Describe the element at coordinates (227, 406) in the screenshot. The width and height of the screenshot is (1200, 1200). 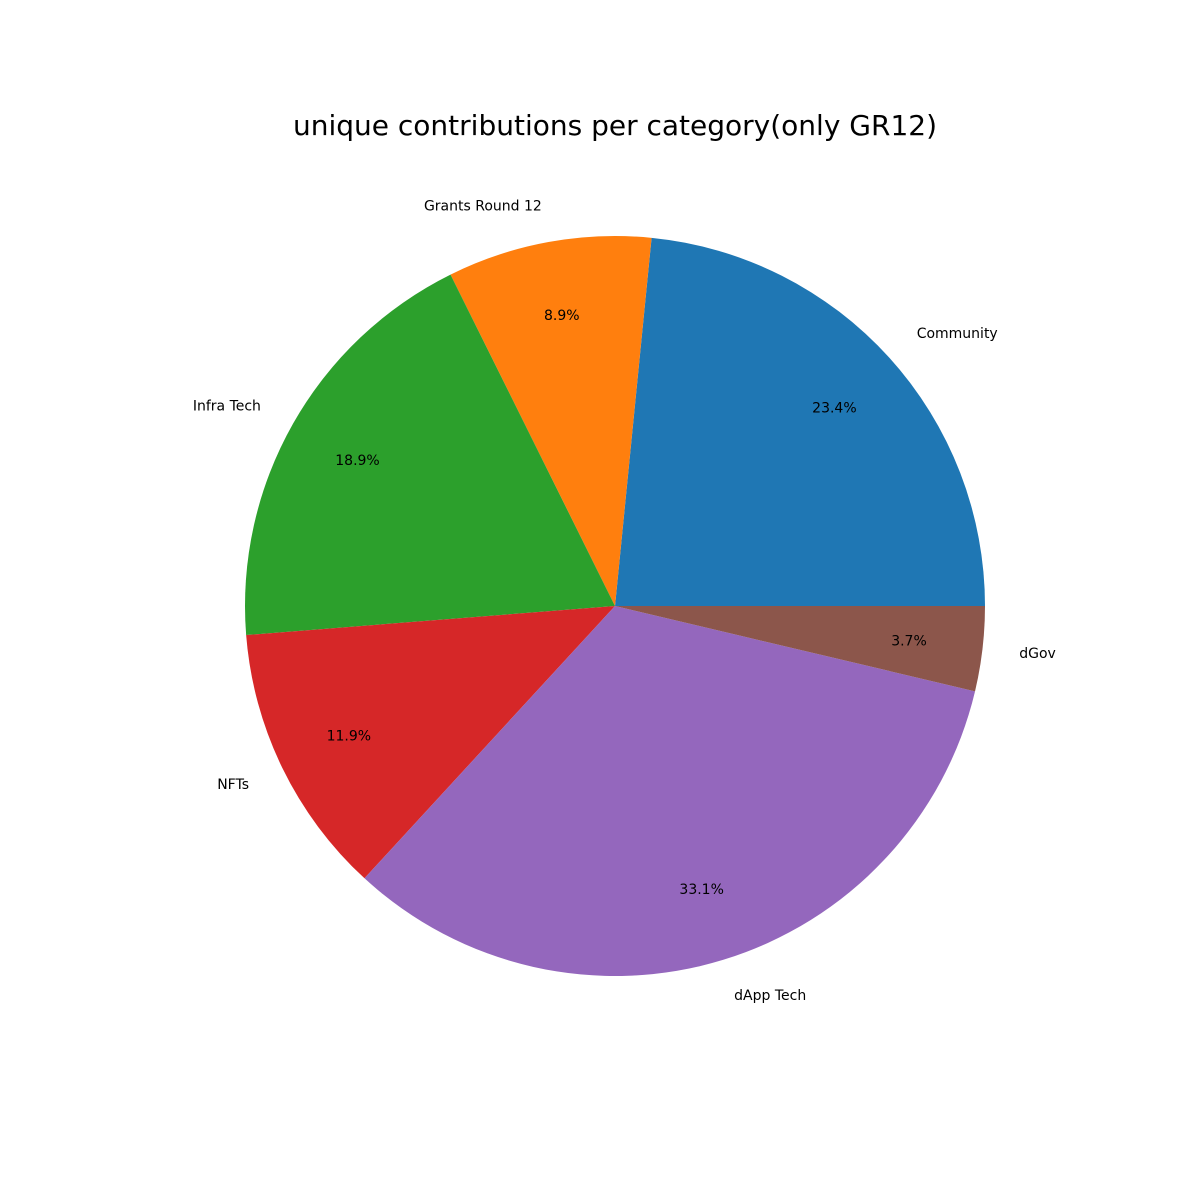
I see `slice-label-infra-tech: Infra Tech` at that location.